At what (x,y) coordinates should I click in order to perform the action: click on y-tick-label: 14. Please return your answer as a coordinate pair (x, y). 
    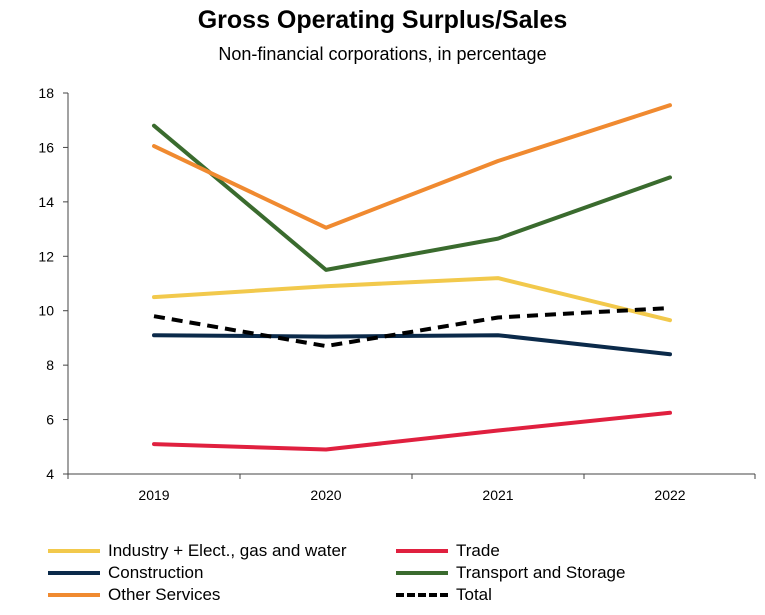
    Looking at the image, I should click on (46, 202).